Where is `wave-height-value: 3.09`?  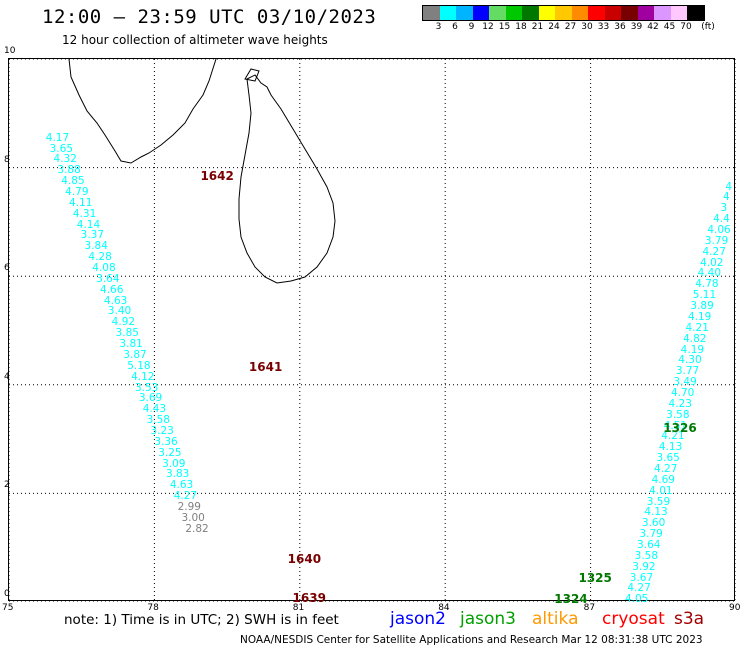
wave-height-value: 3.09 is located at coordinates (174, 463).